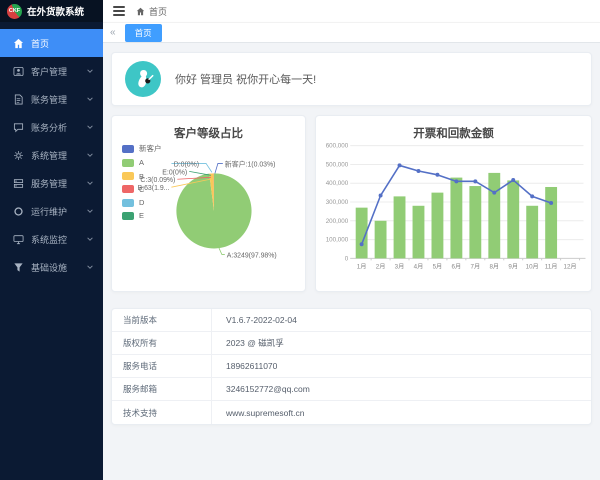 This screenshot has height=480, width=600. Describe the element at coordinates (18, 155) in the screenshot. I see `gear-icon` at that location.